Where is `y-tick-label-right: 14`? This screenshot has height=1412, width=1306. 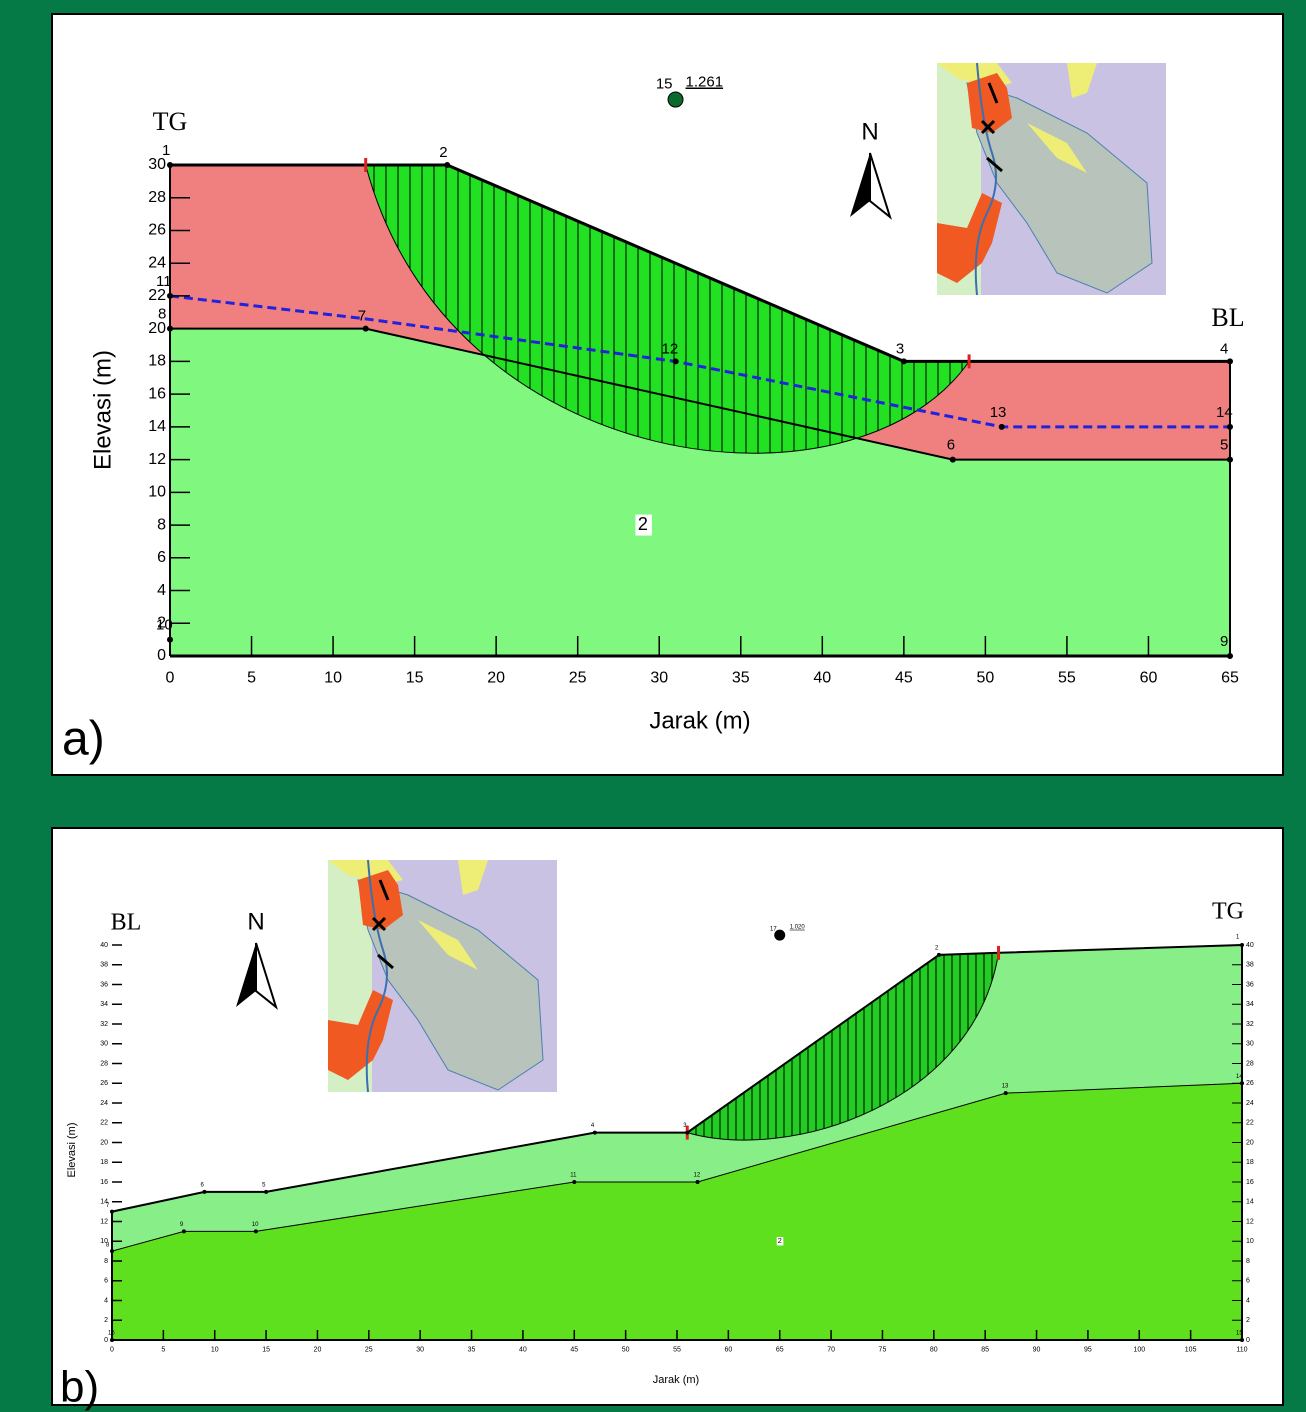
y-tick-label-right: 14 is located at coordinates (1250, 1202).